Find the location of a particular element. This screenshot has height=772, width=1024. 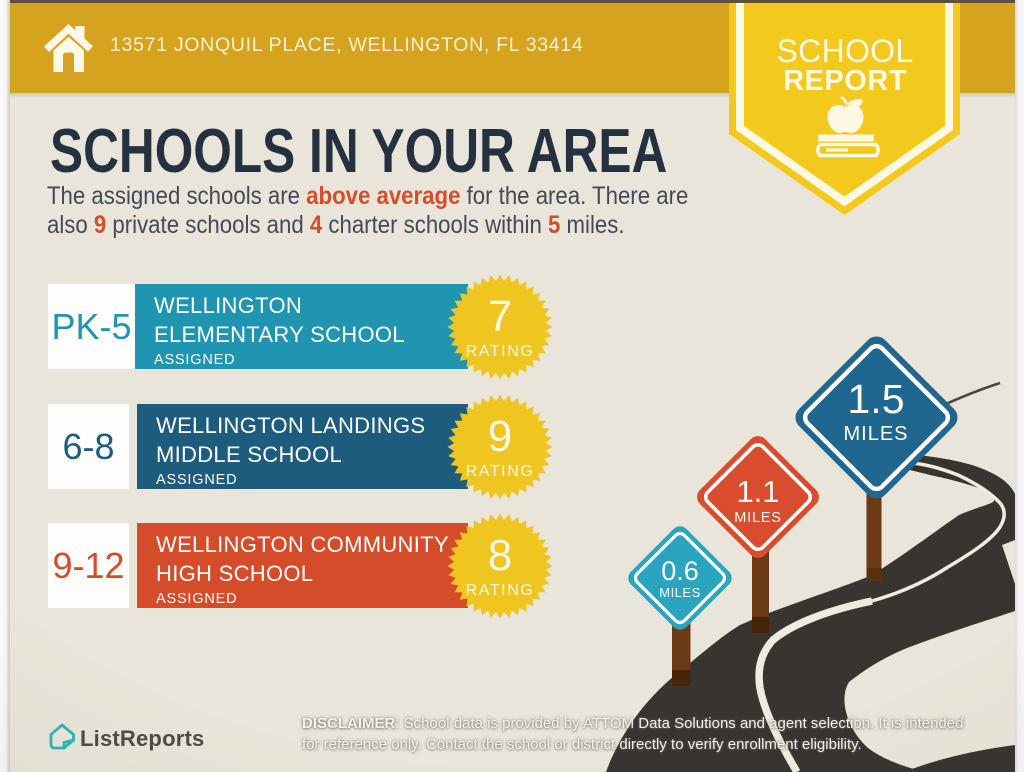

svg-text: 0.6 is located at coordinates (680, 571).